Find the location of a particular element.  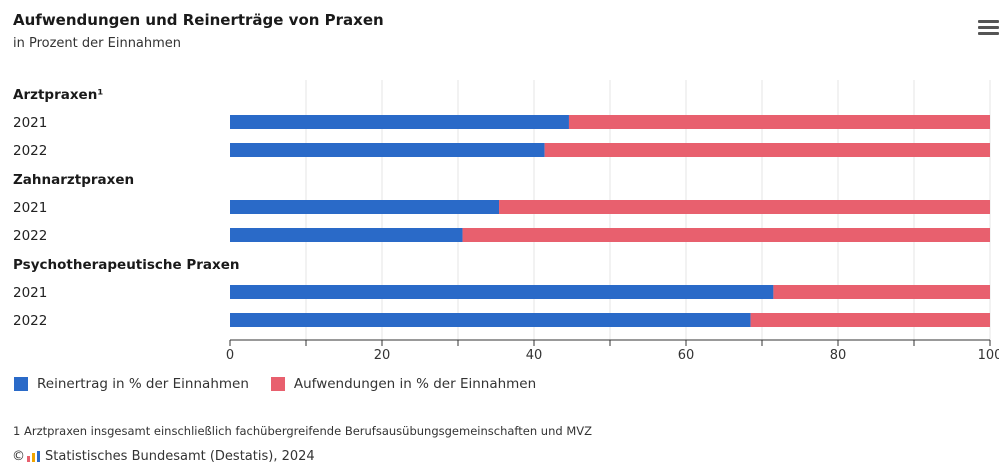

chart-subtitle: in Prozent der Einnahmen is located at coordinates (97, 43).